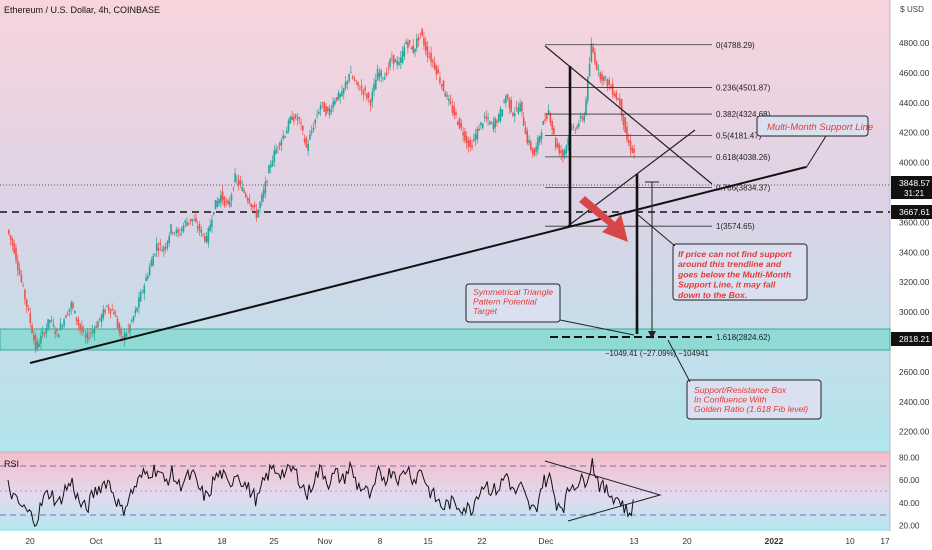 The image size is (932, 550). I want to click on currency-label: $, so click(902, 9).